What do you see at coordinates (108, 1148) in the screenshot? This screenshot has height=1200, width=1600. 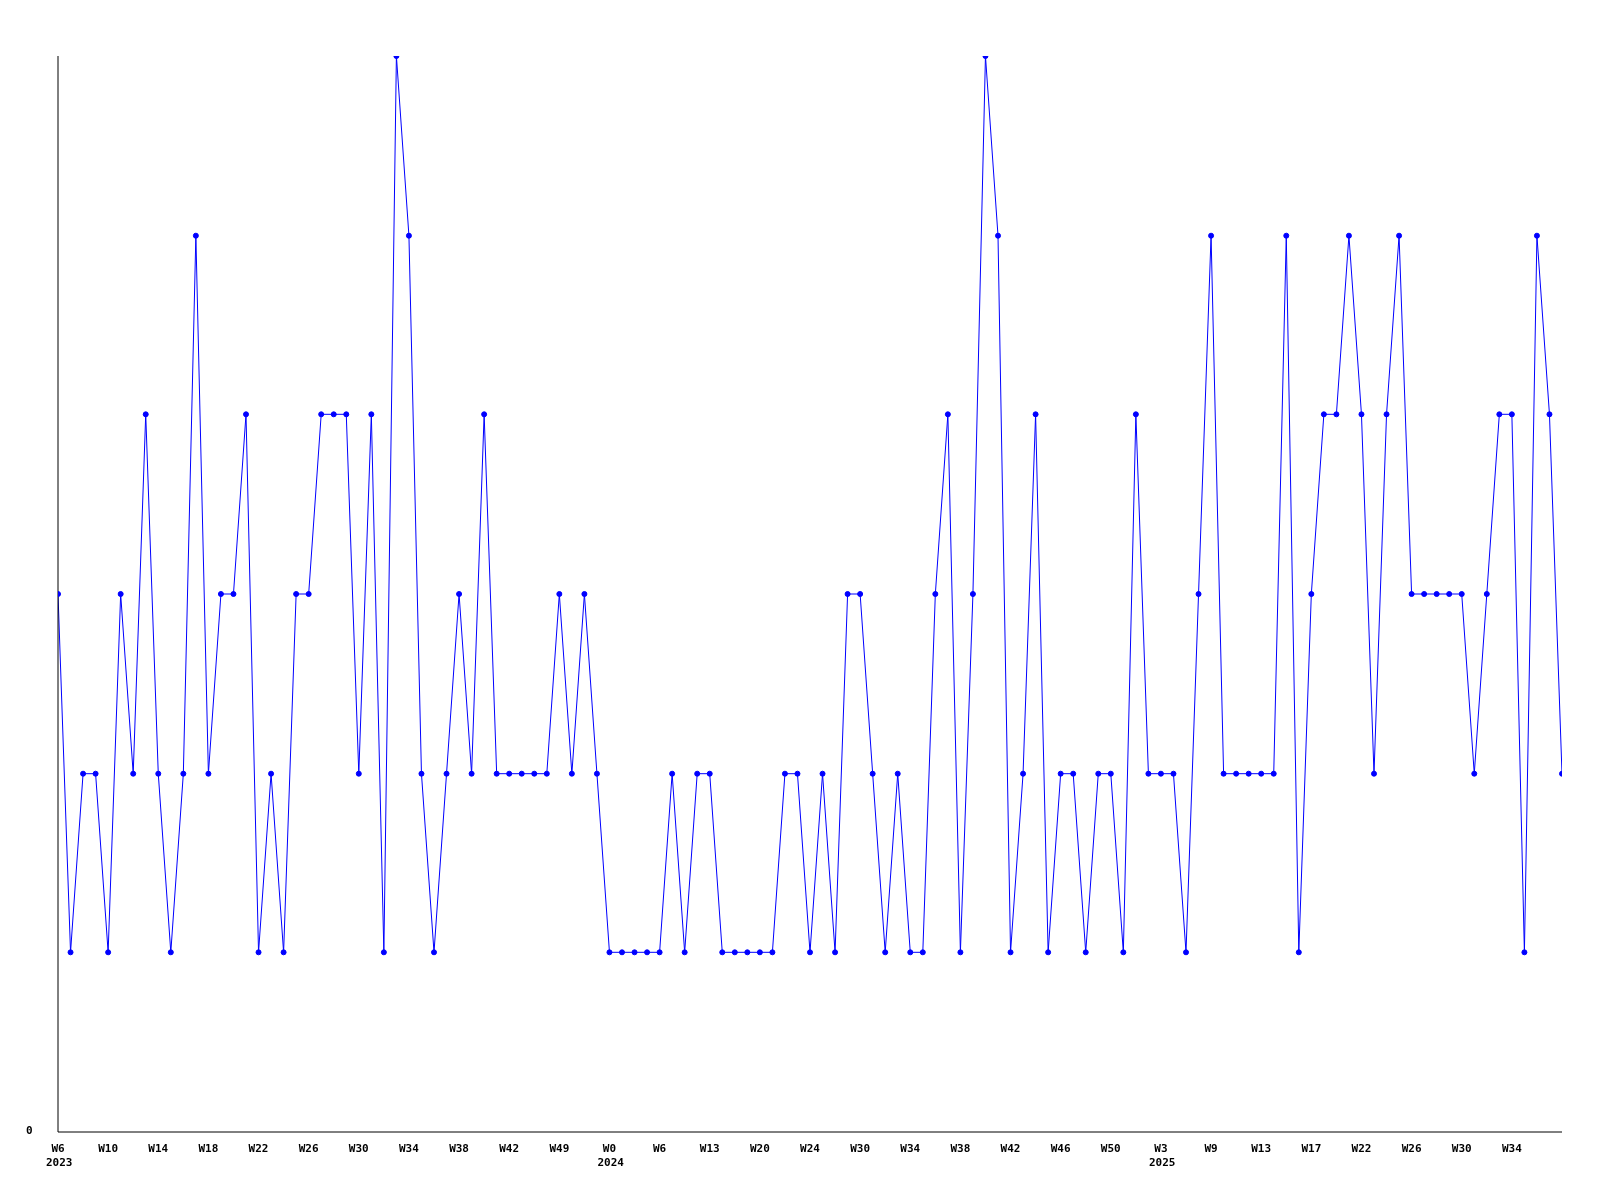 I see `x-tick-label: W10` at bounding box center [108, 1148].